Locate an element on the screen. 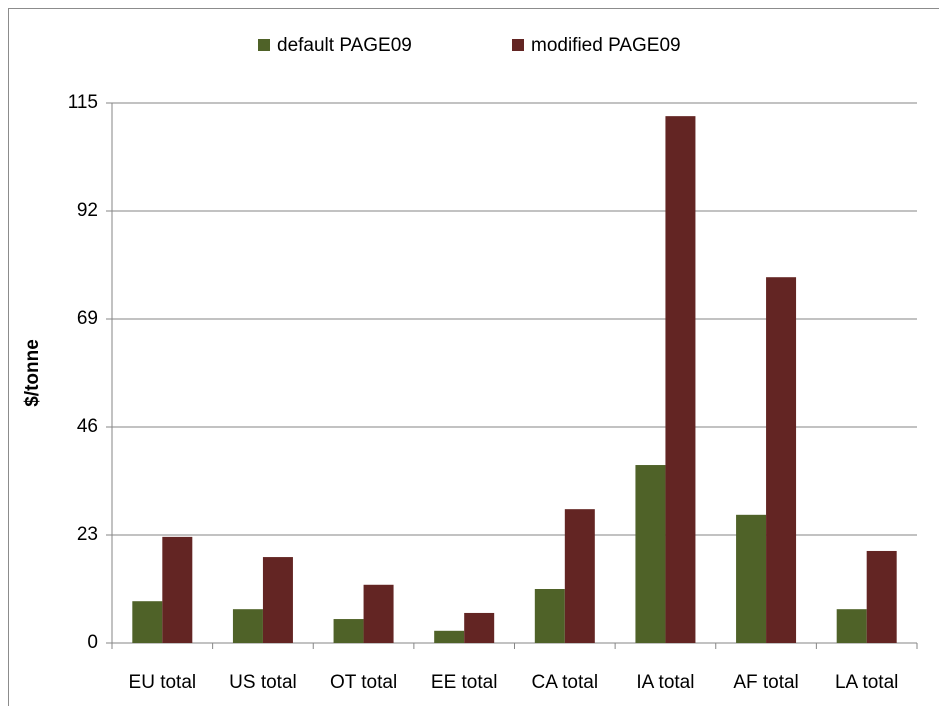 The height and width of the screenshot is (706, 939). x-tick-label: EE total is located at coordinates (464, 682).